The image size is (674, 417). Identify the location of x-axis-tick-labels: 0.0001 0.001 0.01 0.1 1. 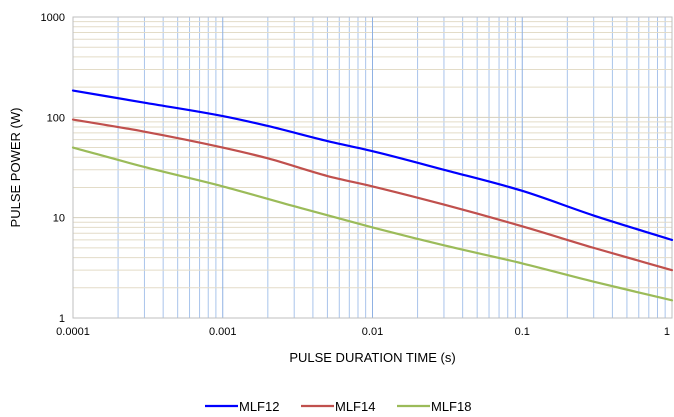
(363, 332).